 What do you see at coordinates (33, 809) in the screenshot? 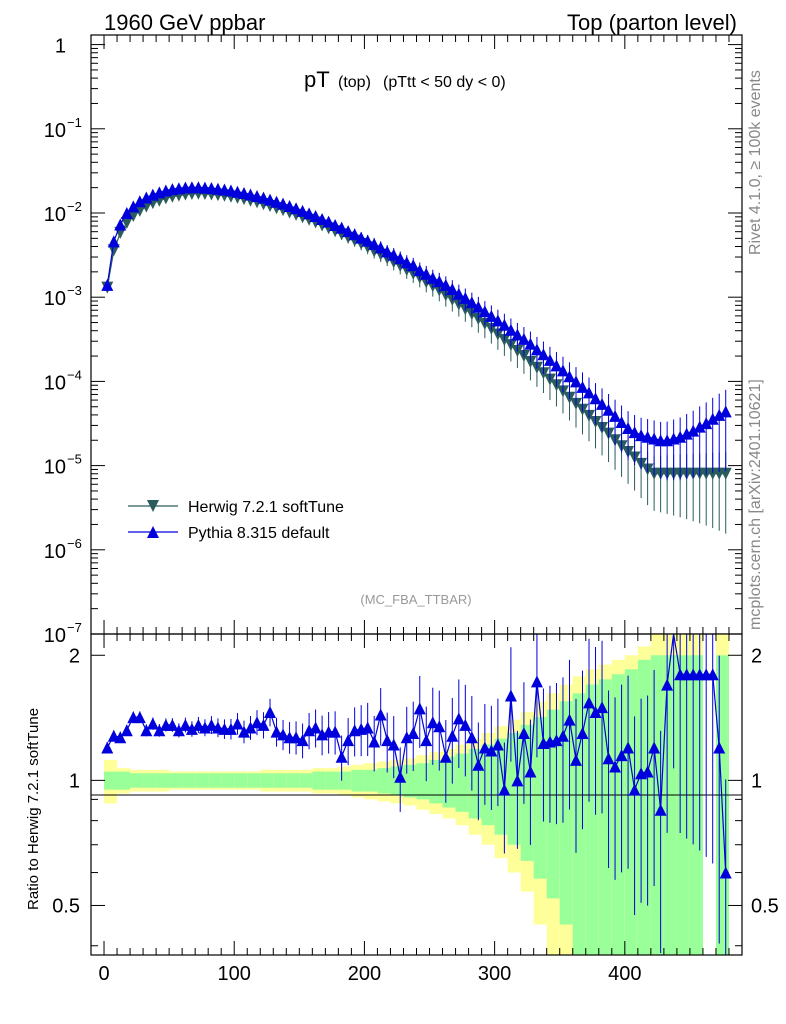
I see `ratio-y-axis-label: Ratio to Herwig 7.2.1 softTune` at bounding box center [33, 809].